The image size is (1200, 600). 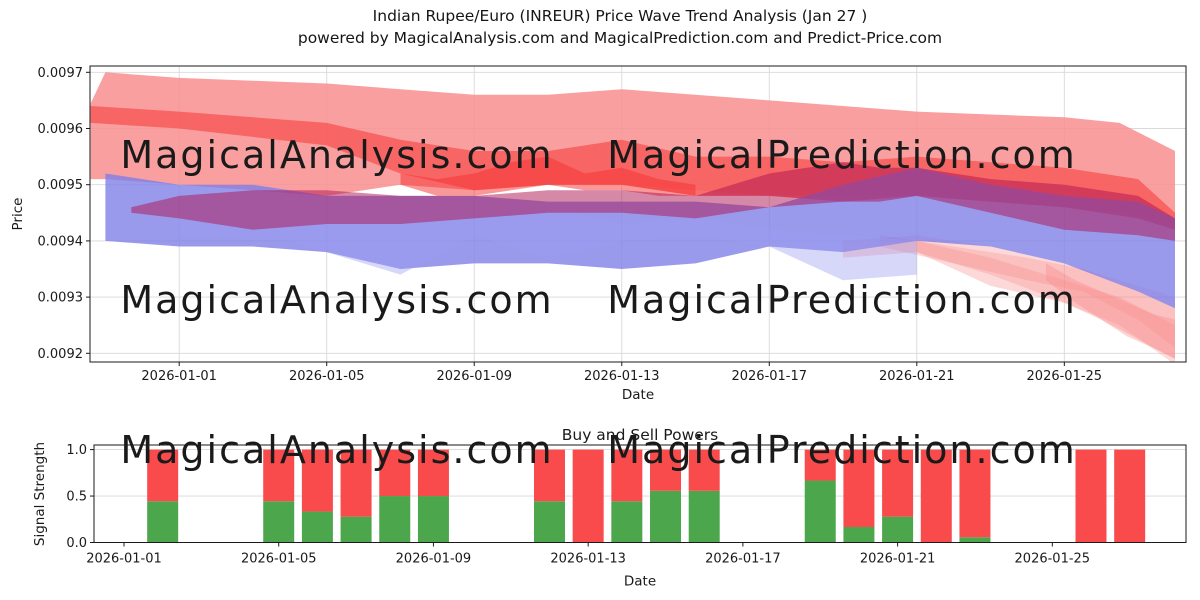 I want to click on y-tick-label: 0.5, so click(x=76, y=497).